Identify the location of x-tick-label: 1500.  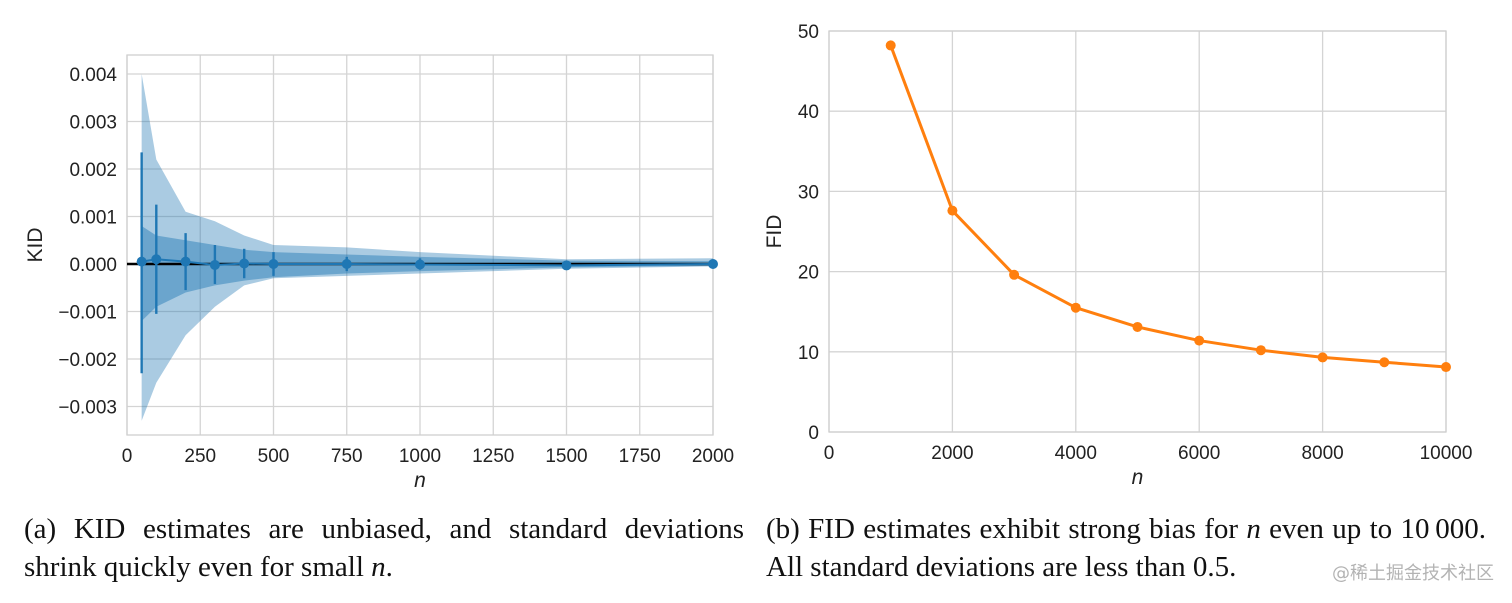
(566, 456).